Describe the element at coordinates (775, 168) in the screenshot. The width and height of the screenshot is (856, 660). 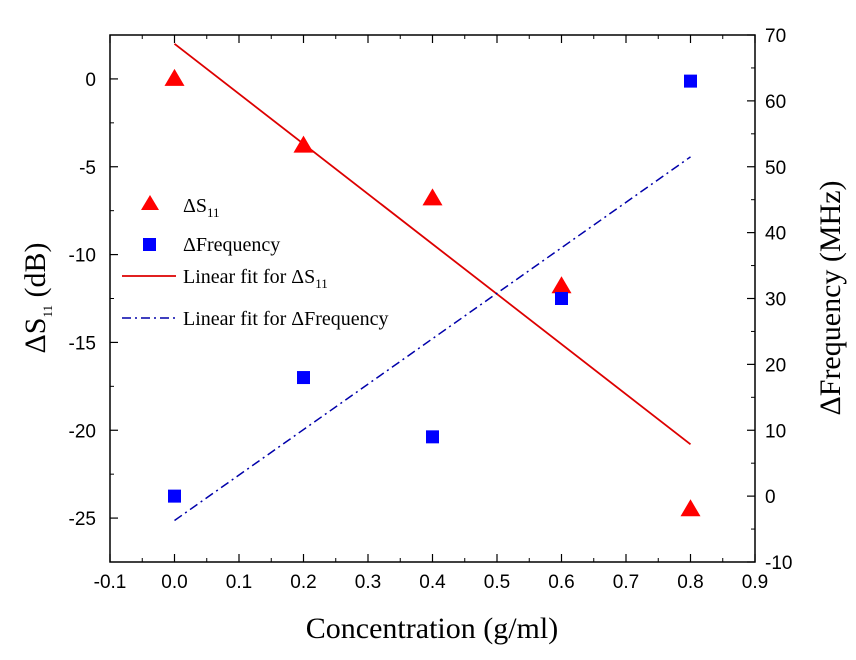
I see `y-right-tick-label: 50` at that location.